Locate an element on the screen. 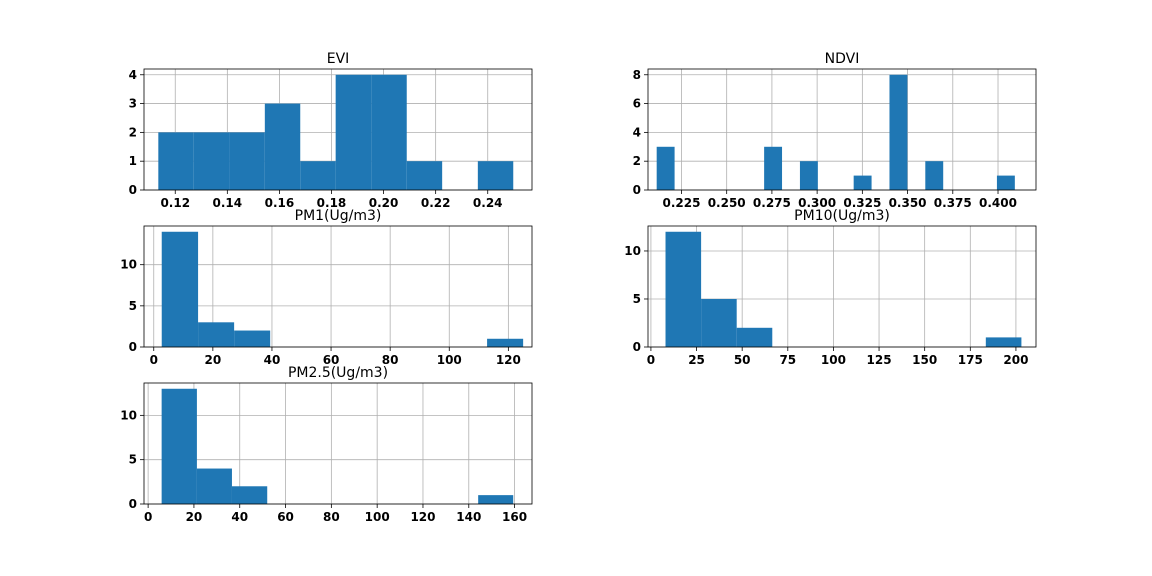  y-tick-label: 6 is located at coordinates (637, 104).